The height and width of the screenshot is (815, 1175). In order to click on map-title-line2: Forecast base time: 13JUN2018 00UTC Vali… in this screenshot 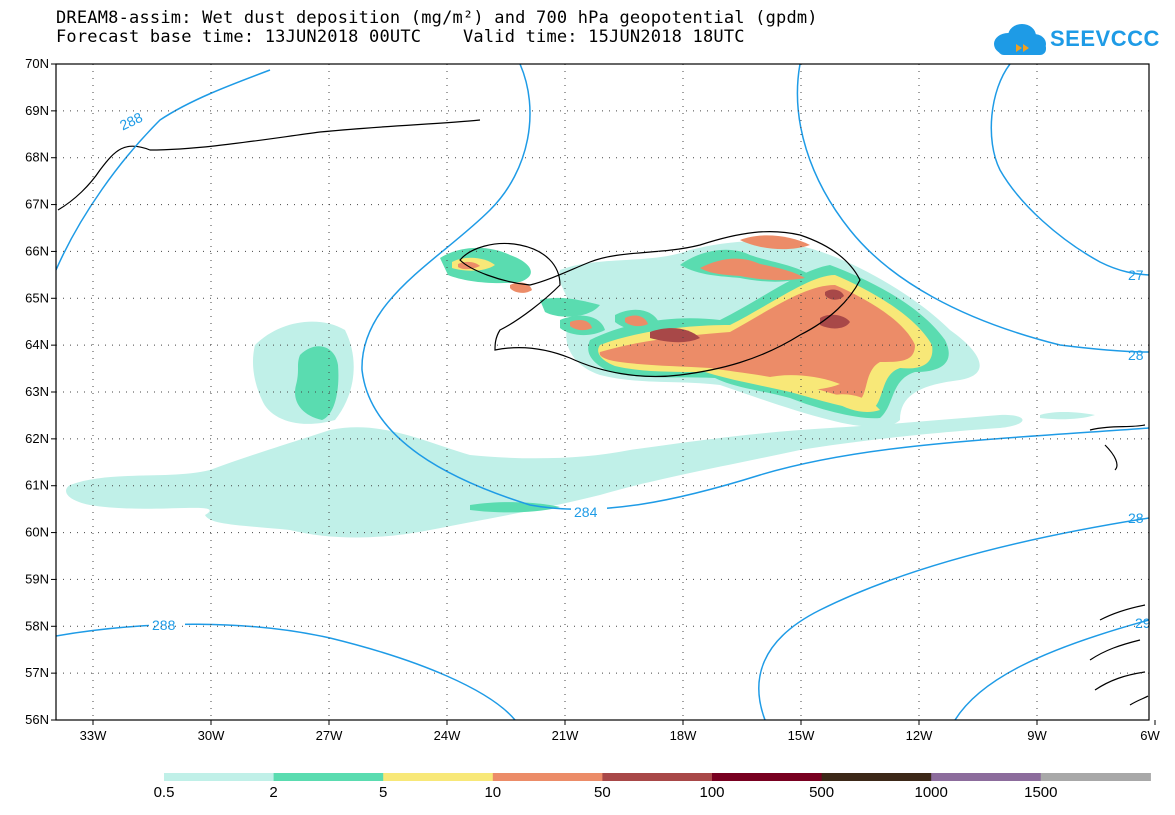, I will do `click(400, 37)`.